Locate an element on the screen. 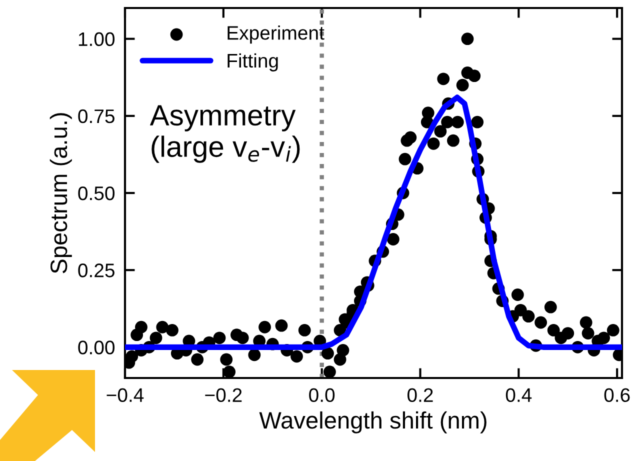 The width and height of the screenshot is (640, 461). x-tick-label: 0.4 is located at coordinates (519, 395).